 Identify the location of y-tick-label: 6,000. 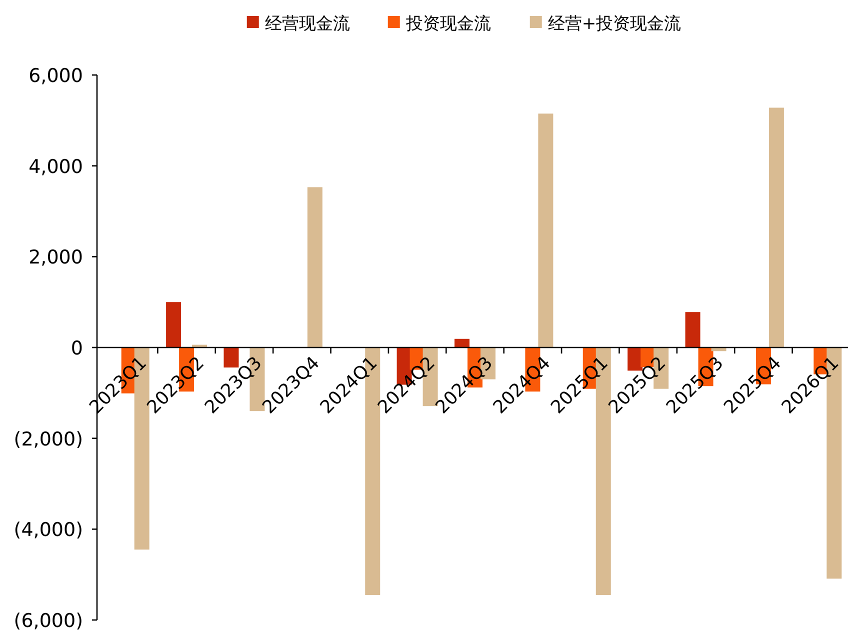
(55, 76).